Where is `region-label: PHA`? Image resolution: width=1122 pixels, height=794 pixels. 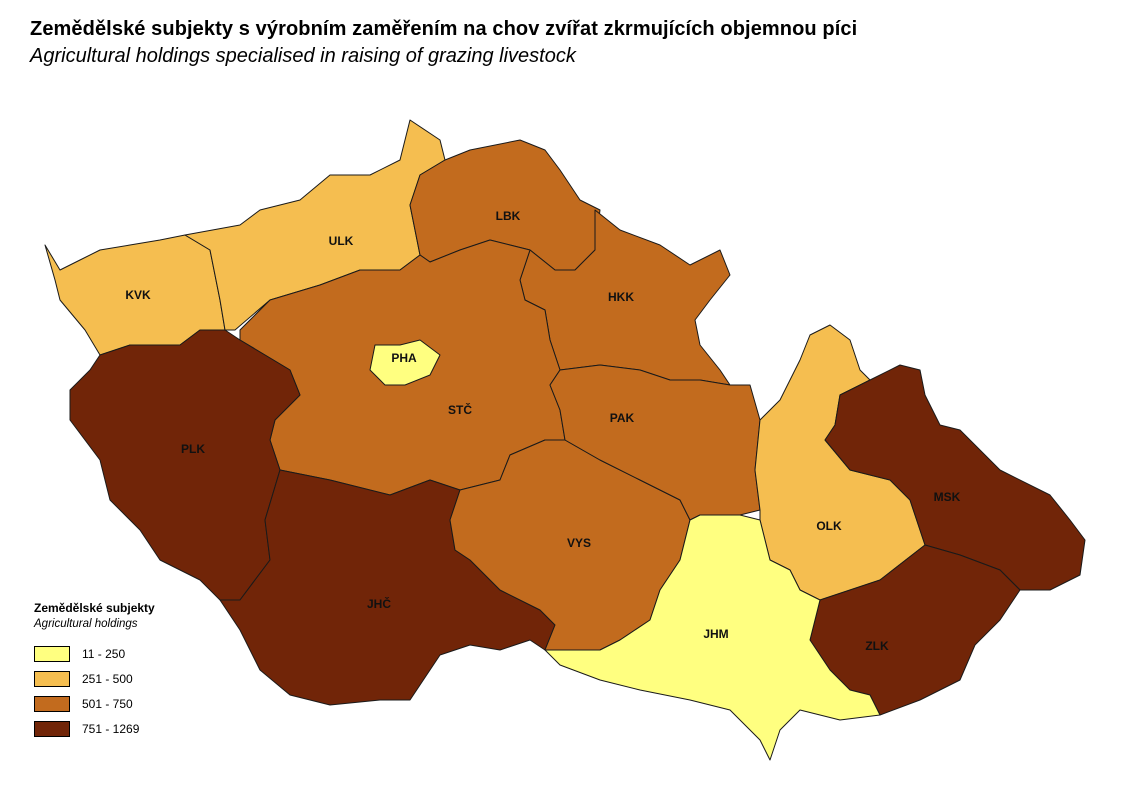 region-label: PHA is located at coordinates (404, 358).